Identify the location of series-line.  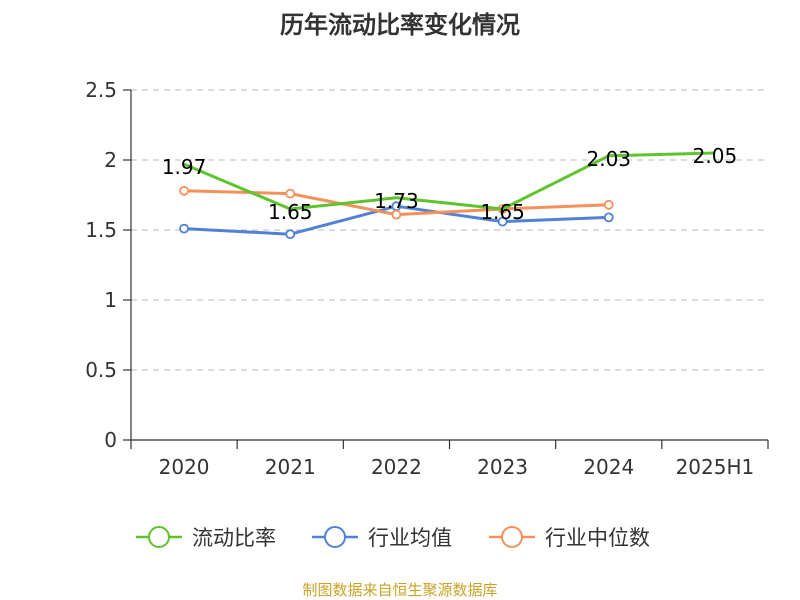
(449, 181).